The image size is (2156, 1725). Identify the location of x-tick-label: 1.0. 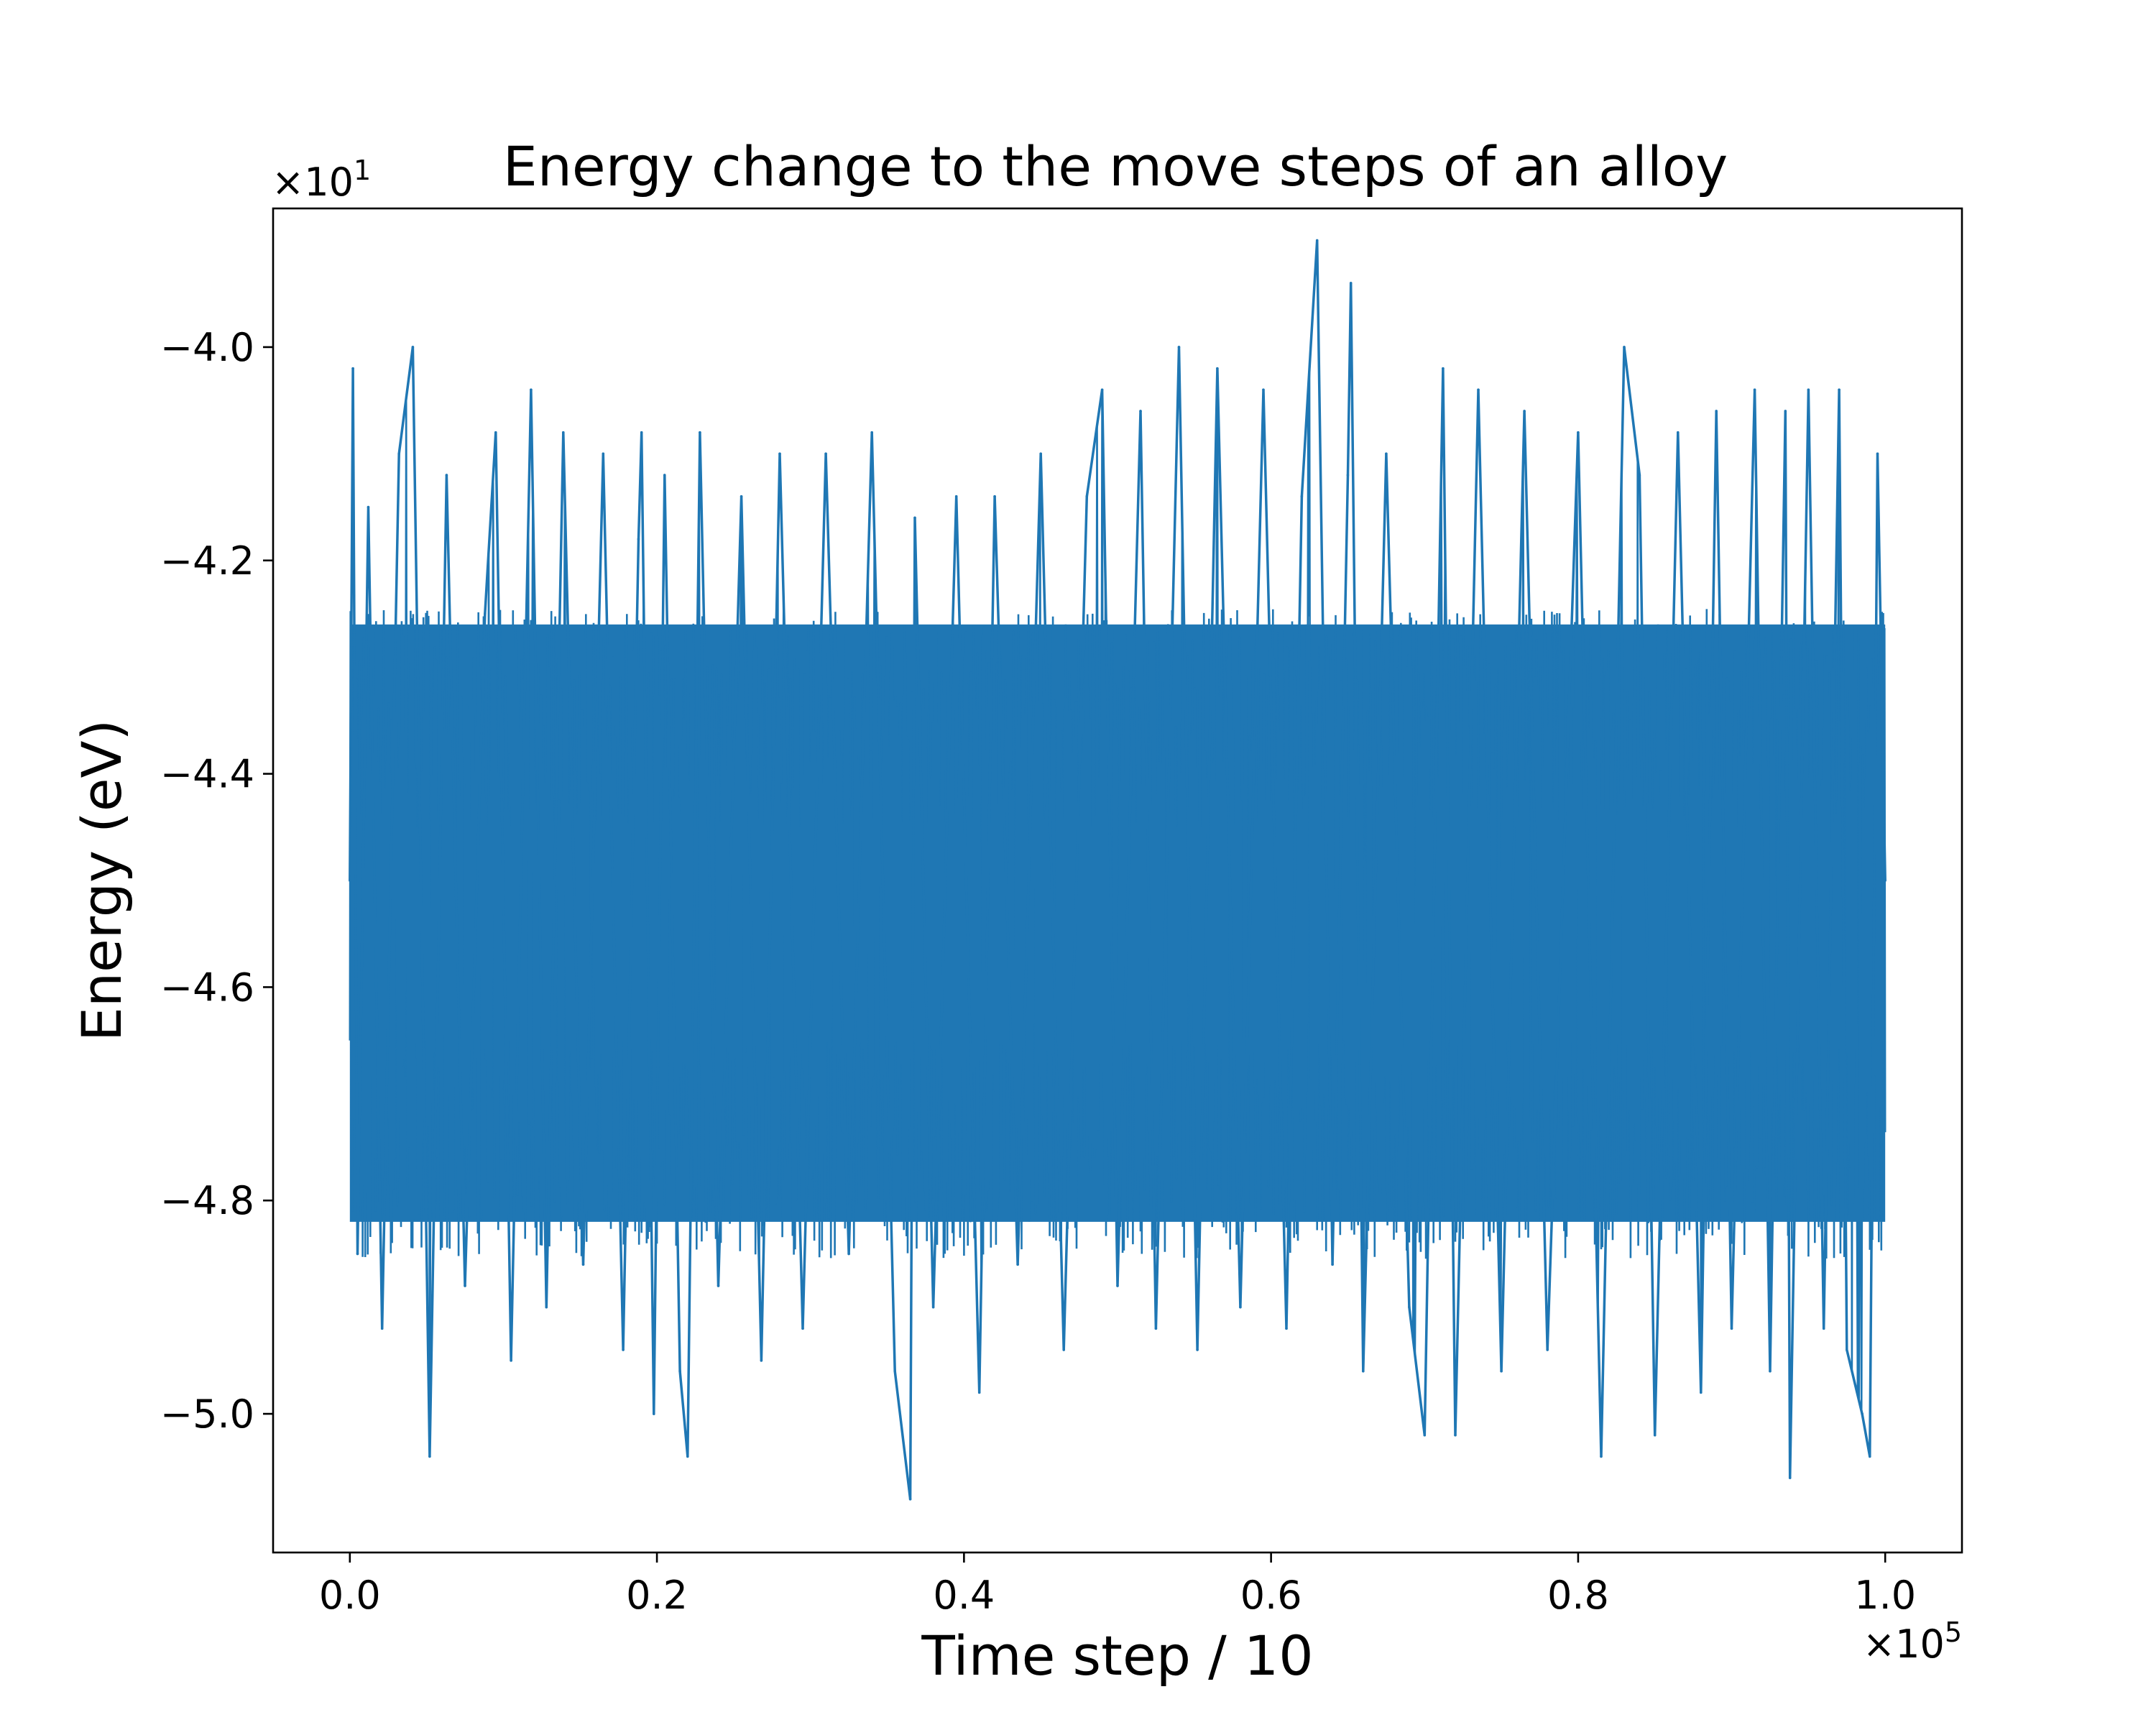
(1885, 1595).